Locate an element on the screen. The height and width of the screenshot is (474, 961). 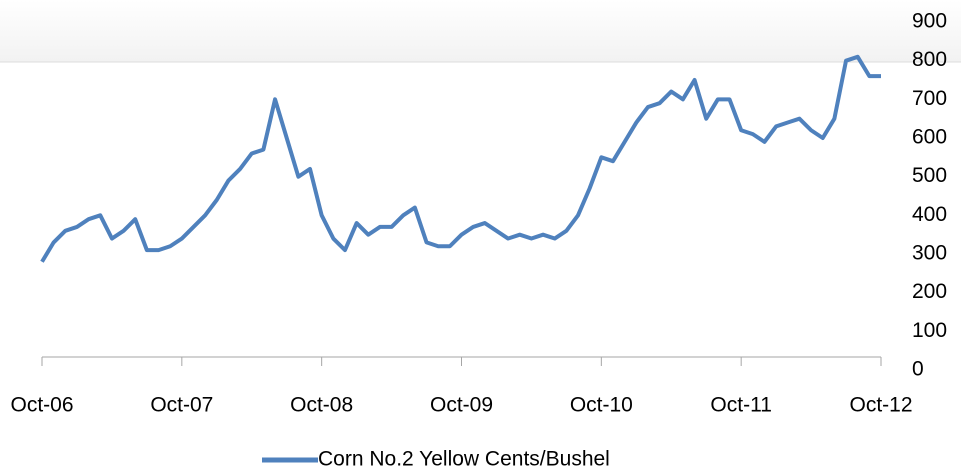
x-tick-label: Oct-07 is located at coordinates (181, 405).